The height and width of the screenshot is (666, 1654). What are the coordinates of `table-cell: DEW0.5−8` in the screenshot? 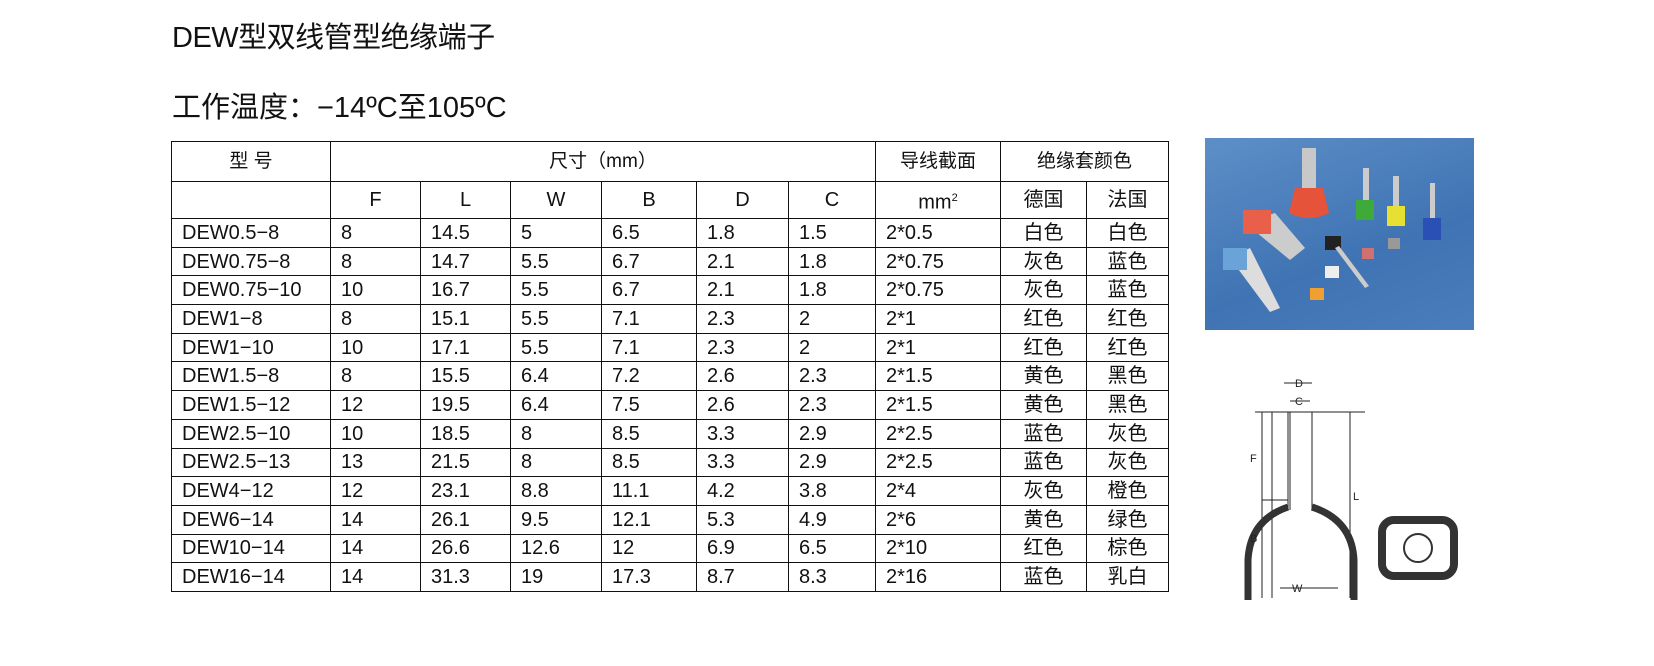 It's located at (251, 233).